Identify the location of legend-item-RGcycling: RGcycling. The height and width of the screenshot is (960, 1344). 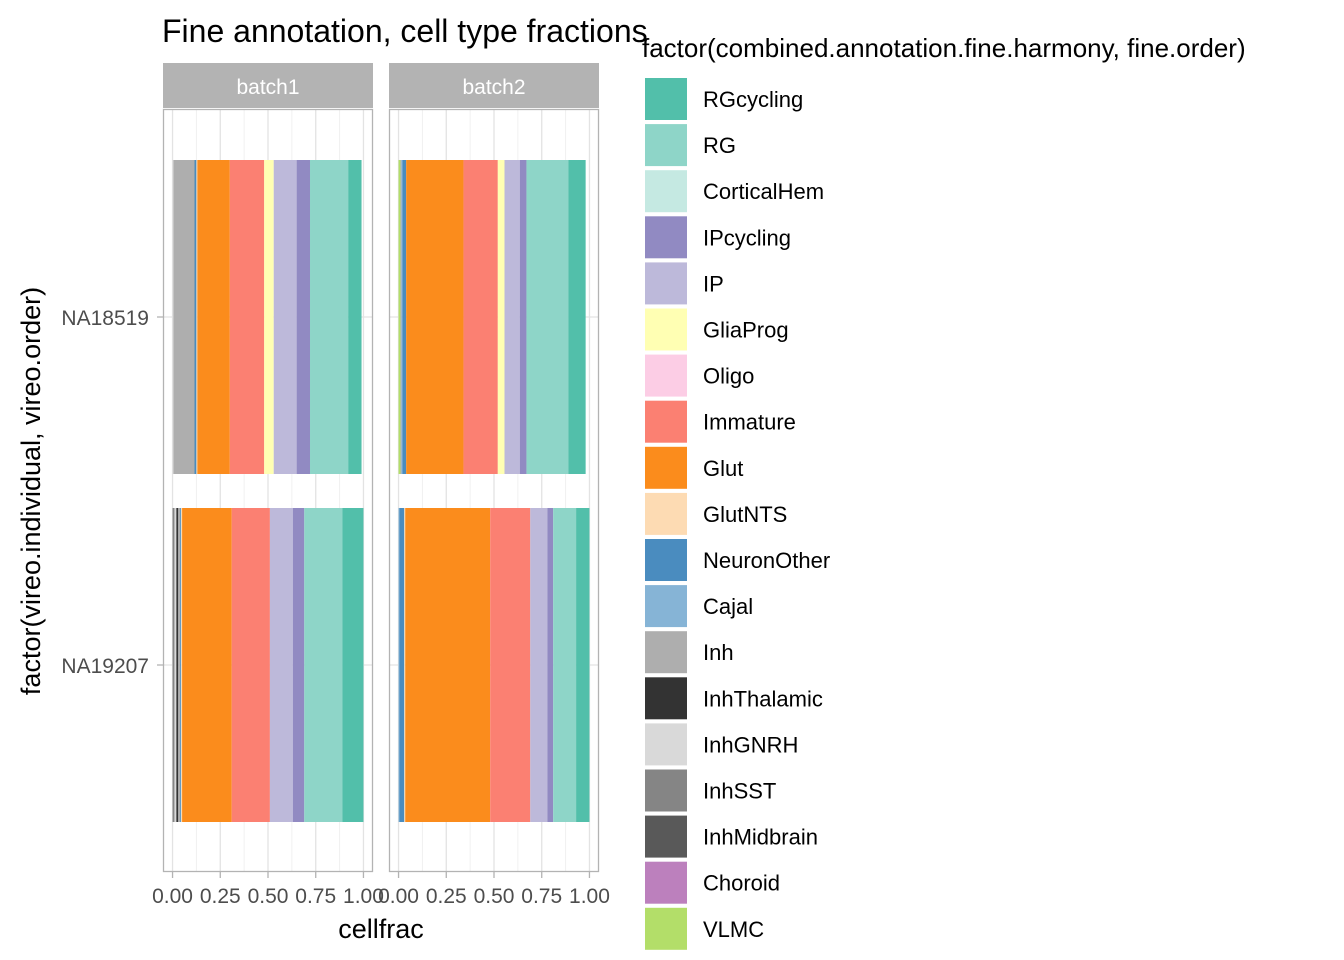
(723, 99).